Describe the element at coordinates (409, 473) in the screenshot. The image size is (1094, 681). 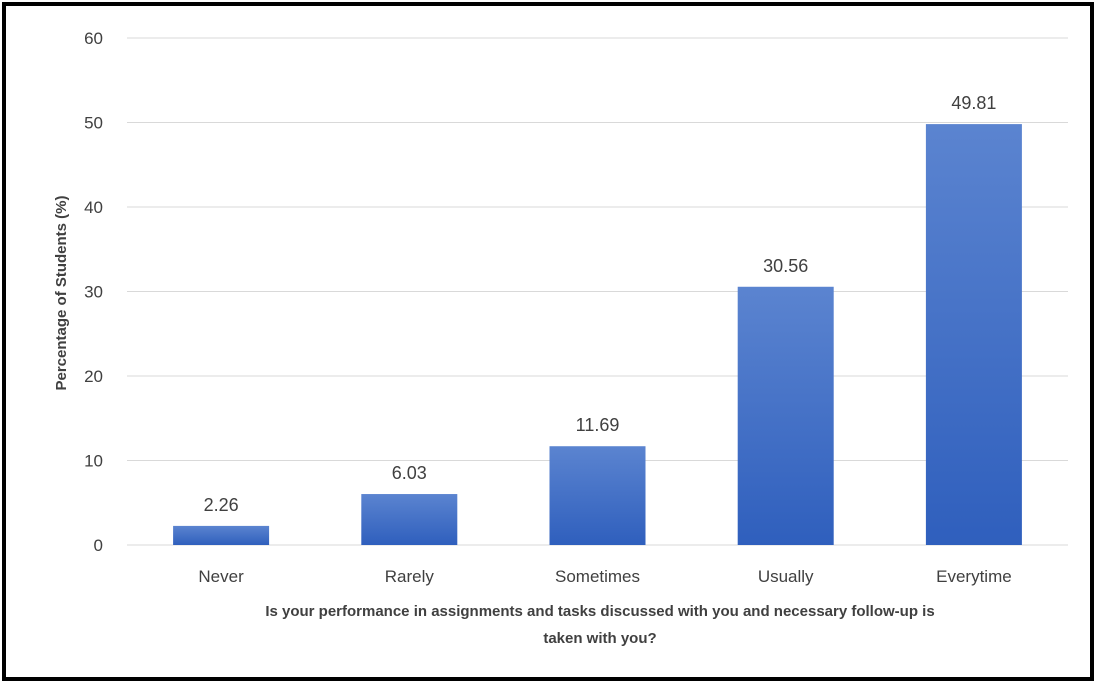
I see `data-label: 6.03` at that location.